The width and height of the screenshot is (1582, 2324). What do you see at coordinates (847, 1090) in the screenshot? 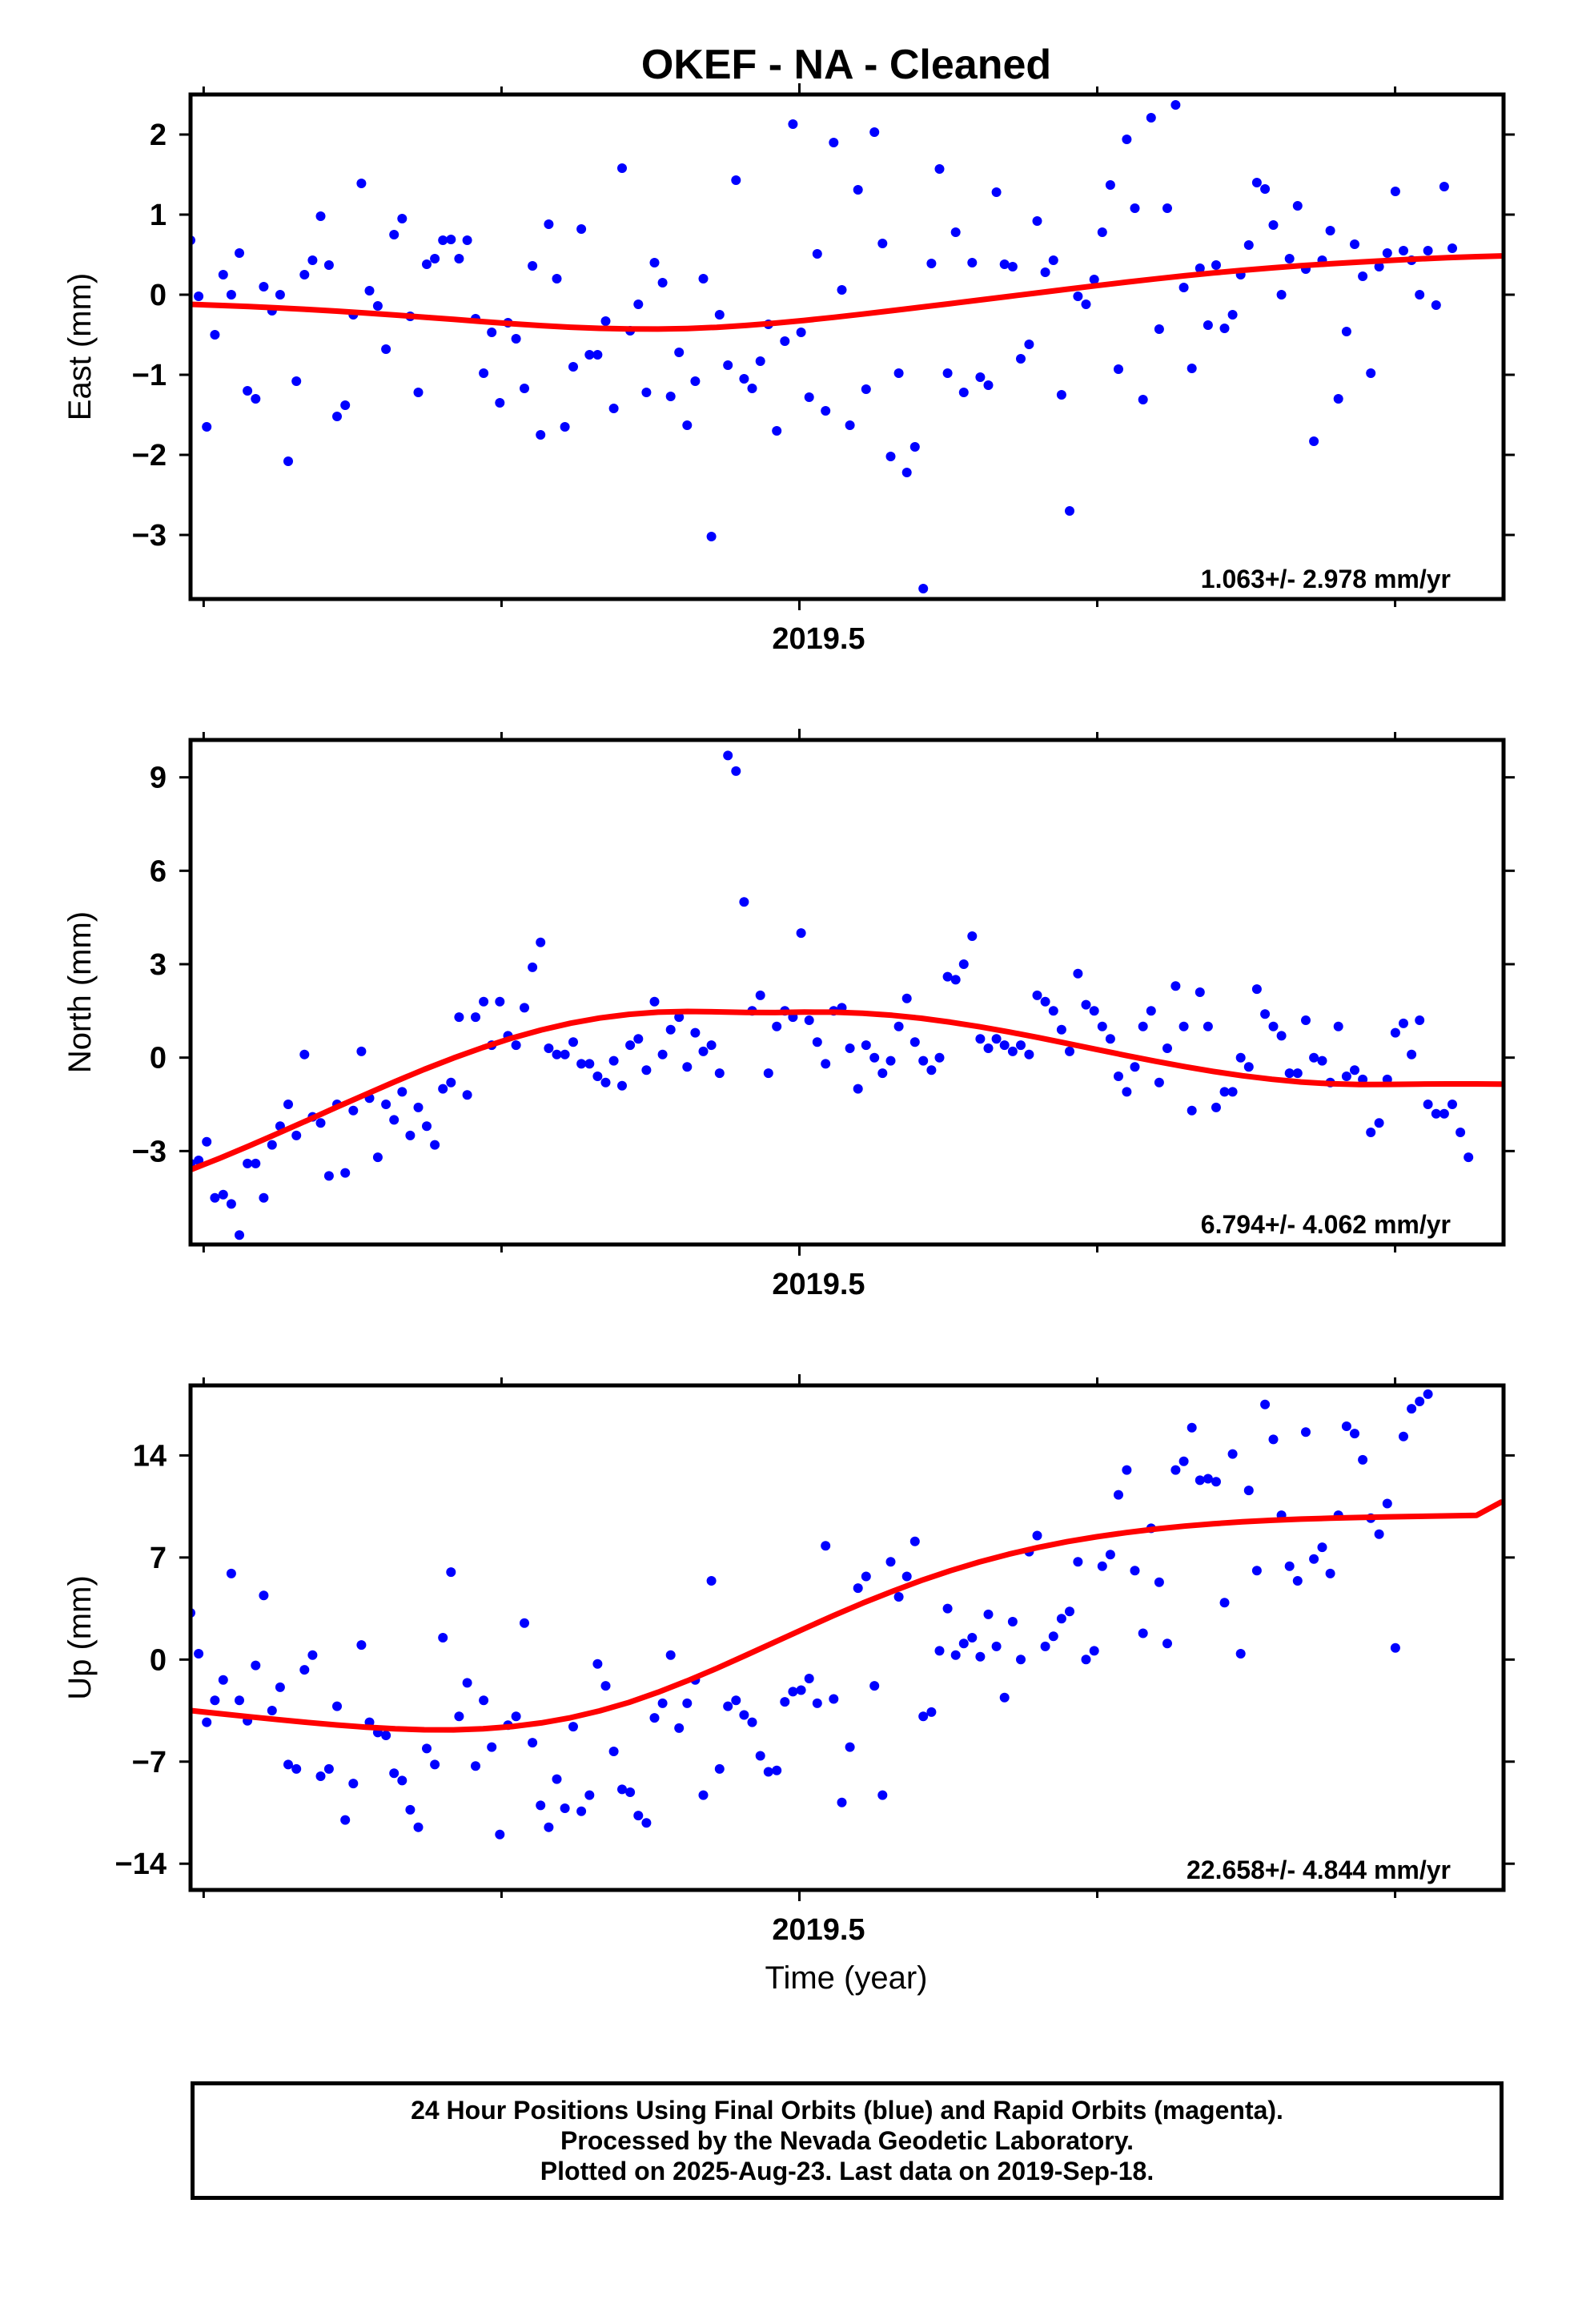
I see `fit-line` at bounding box center [847, 1090].